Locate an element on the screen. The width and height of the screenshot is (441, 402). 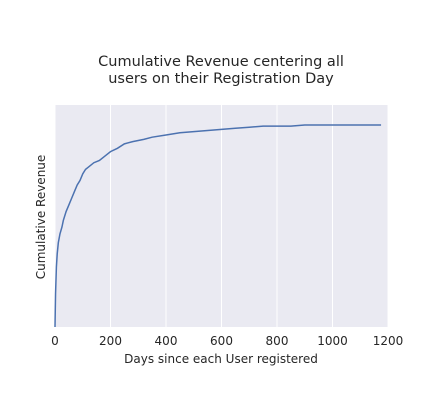
chart-title-line-1: Cumulative Revenue centering all is located at coordinates (221, 62).